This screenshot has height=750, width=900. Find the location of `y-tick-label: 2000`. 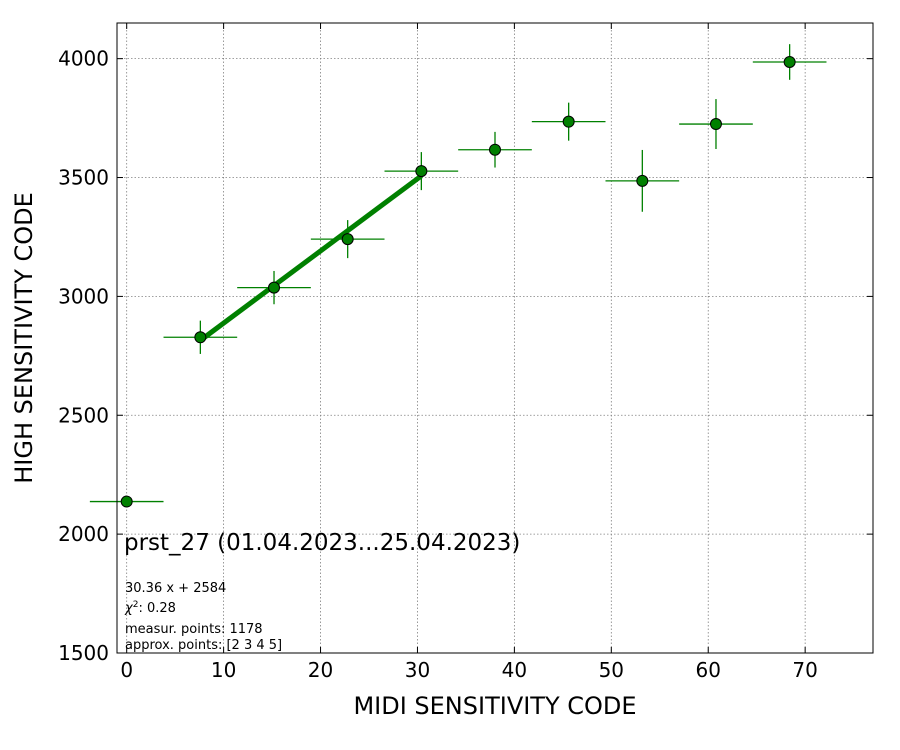

y-tick-label: 2000 is located at coordinates (83, 534).